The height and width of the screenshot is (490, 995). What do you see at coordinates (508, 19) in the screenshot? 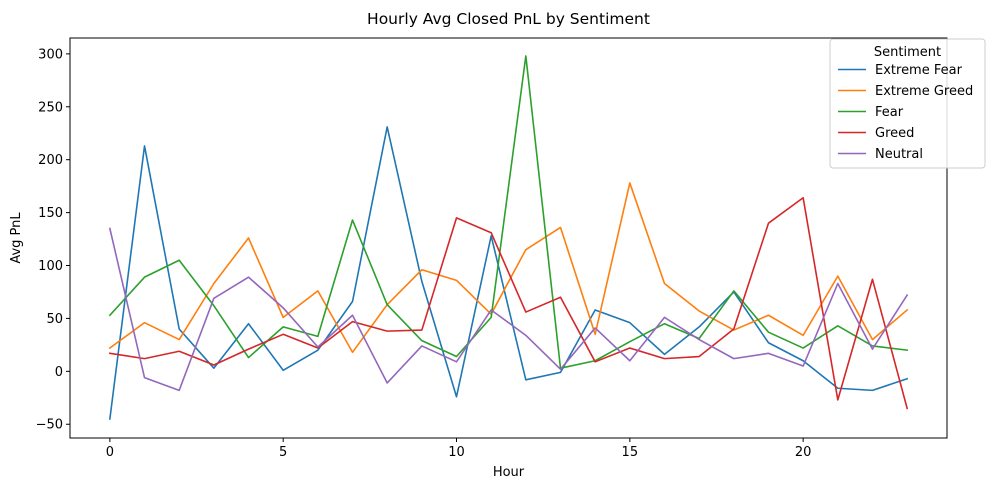
I see `chart-title: Hourly Avg Closed PnL by Sentiment` at bounding box center [508, 19].